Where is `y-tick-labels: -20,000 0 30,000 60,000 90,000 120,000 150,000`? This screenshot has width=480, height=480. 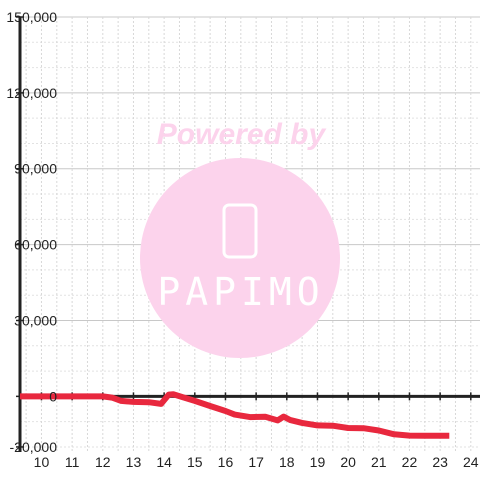 y-tick-labels: -20,000 0 30,000 60,000 90,000 120,000 150,000 is located at coordinates (31, 232).